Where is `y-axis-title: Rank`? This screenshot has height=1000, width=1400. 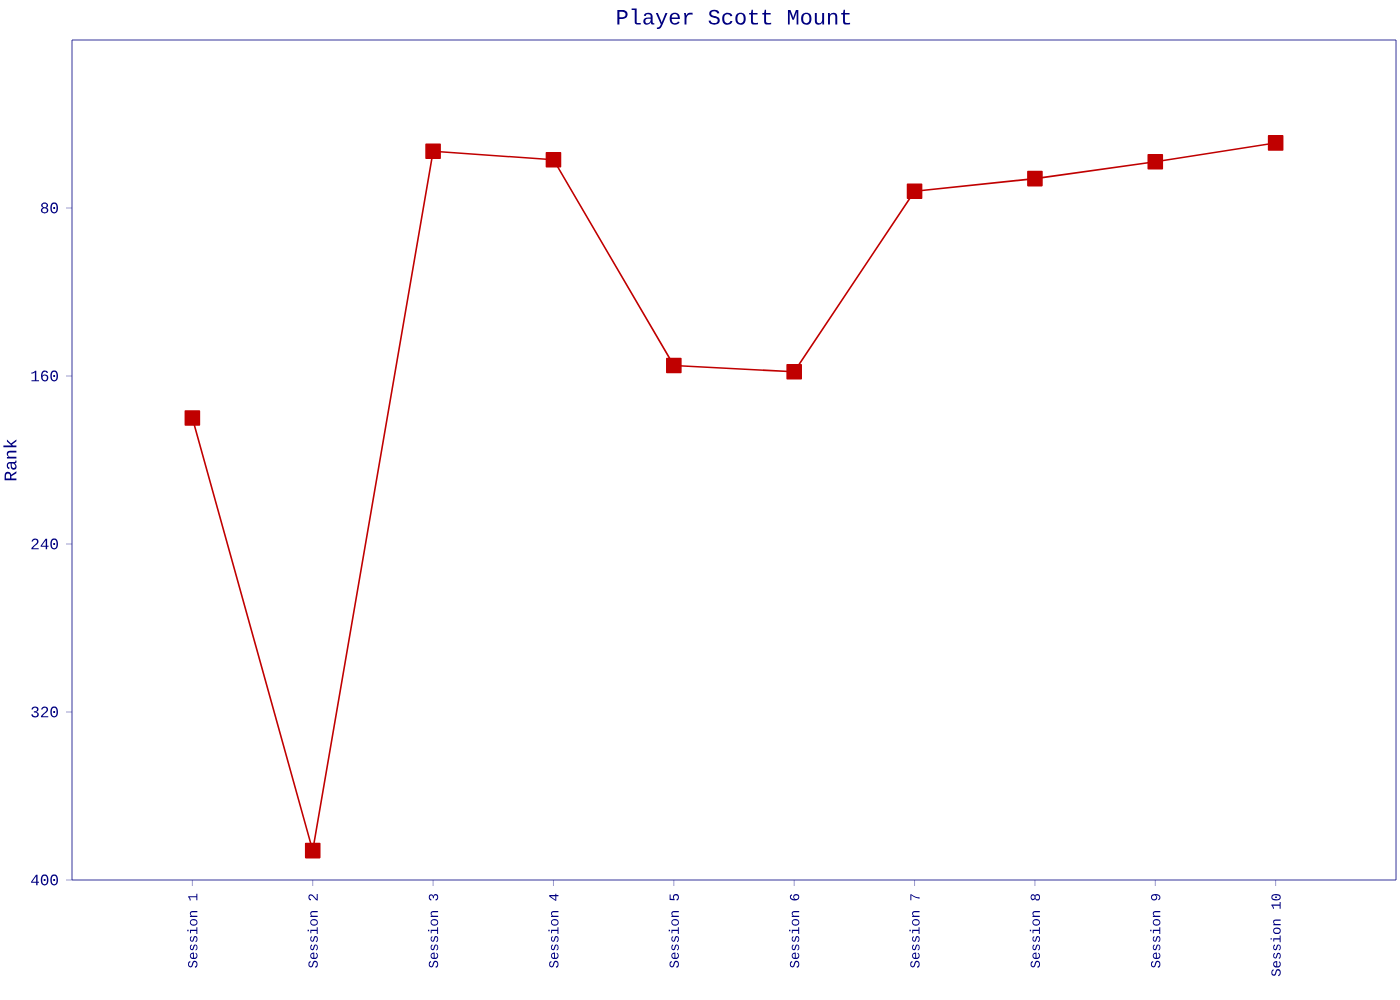
y-axis-title: Rank is located at coordinates (10, 460).